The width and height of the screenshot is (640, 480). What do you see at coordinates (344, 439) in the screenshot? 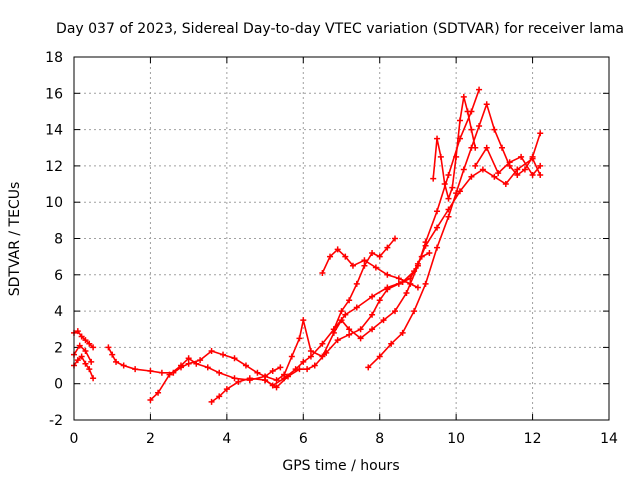
I see `x-tick-labels: 0 2 4 6 8 10 12 14` at bounding box center [344, 439].